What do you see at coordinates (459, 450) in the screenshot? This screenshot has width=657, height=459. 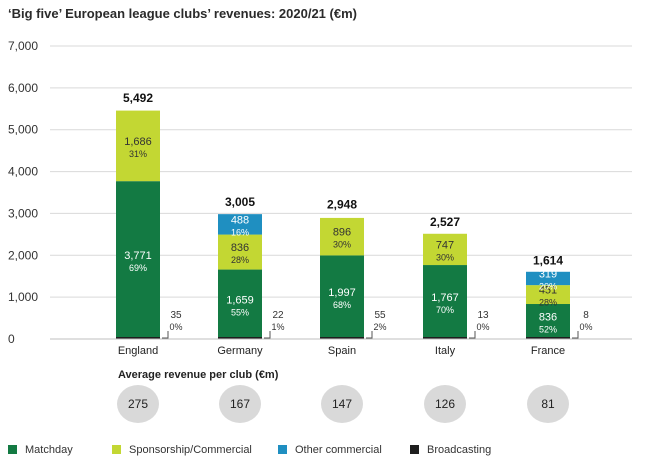 I see `legend-label: Broadcasting` at bounding box center [459, 450].